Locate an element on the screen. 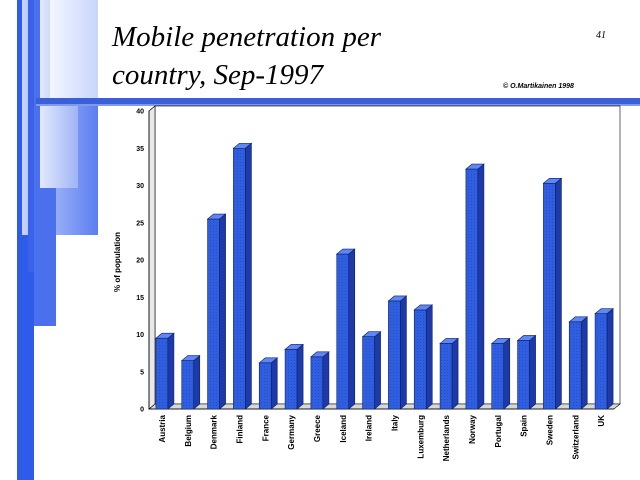 The image size is (640, 480). bar-iceland is located at coordinates (345, 329).